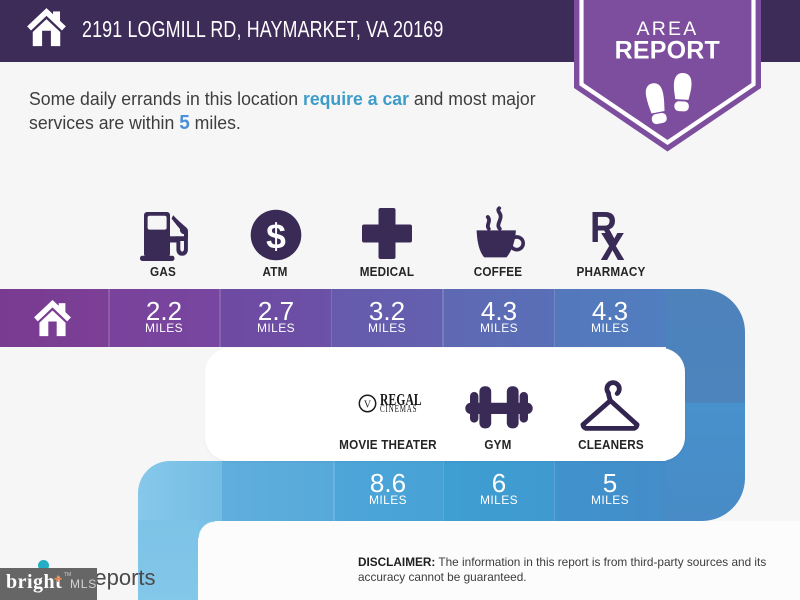 This screenshot has width=800, height=600. I want to click on svg-text: V, so click(368, 404).